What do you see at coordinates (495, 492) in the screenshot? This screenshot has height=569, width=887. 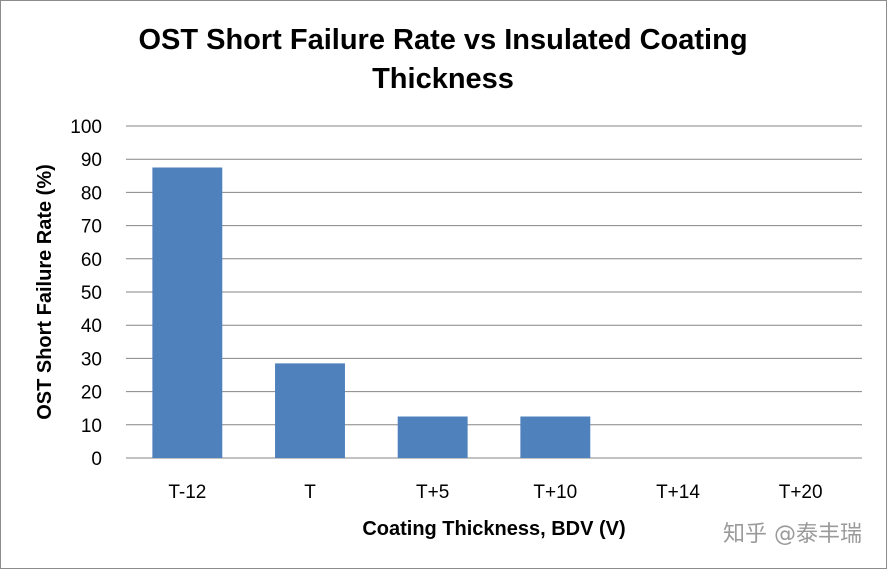 I see `x-tick-labels: T-12 T T+5 T+10 T+14 T+20` at bounding box center [495, 492].